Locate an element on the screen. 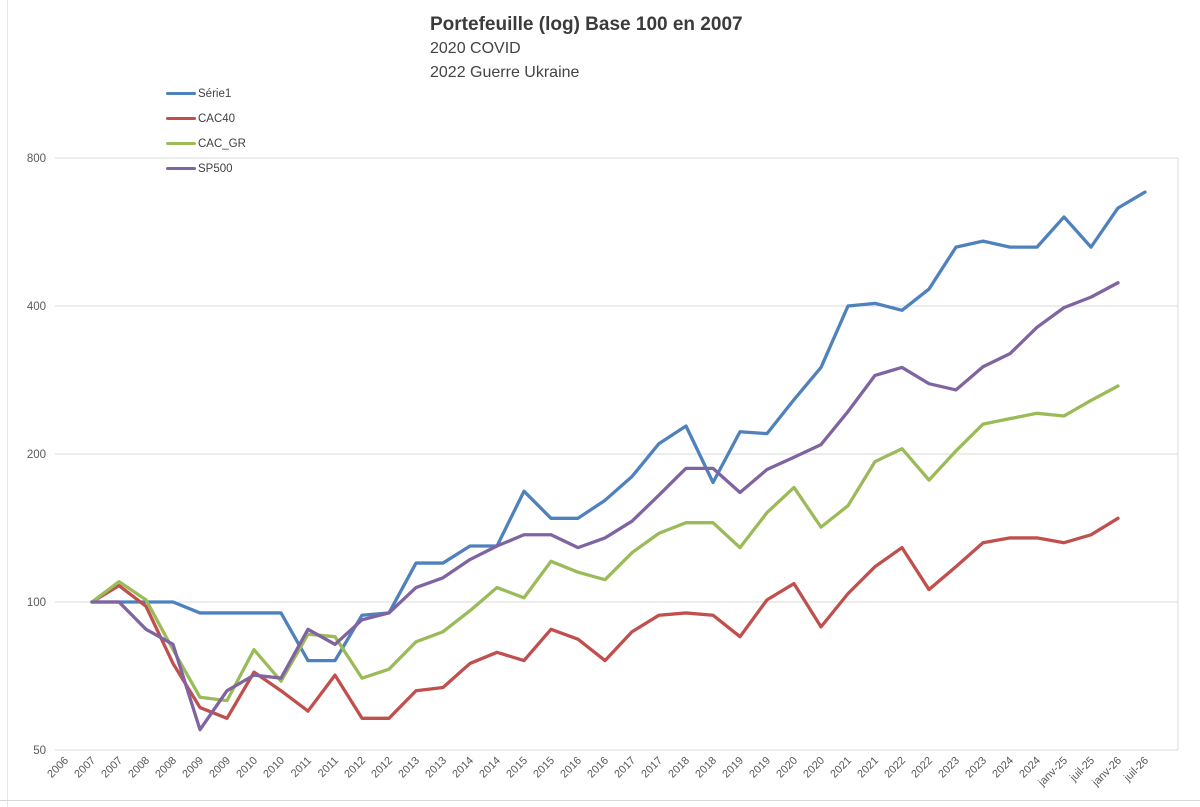 The height and width of the screenshot is (807, 1200). chart-subtitle-covid: 2020 COVID is located at coordinates (475, 48).